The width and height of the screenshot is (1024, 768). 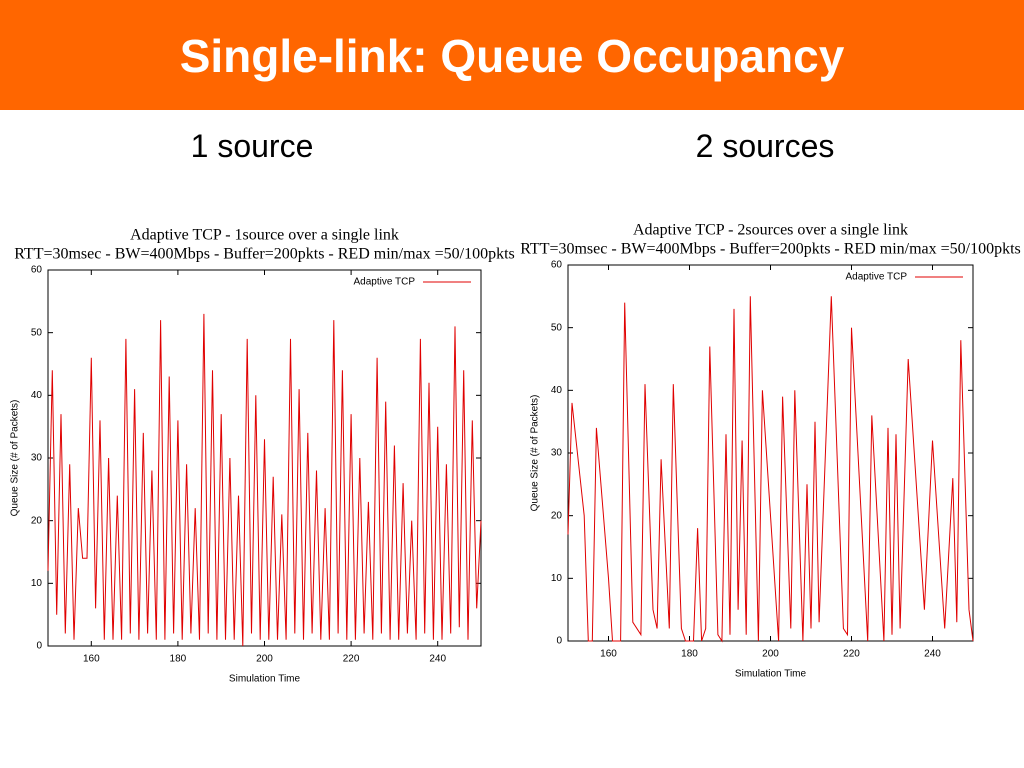 What do you see at coordinates (765, 146) in the screenshot?
I see `caption: 2 sources` at bounding box center [765, 146].